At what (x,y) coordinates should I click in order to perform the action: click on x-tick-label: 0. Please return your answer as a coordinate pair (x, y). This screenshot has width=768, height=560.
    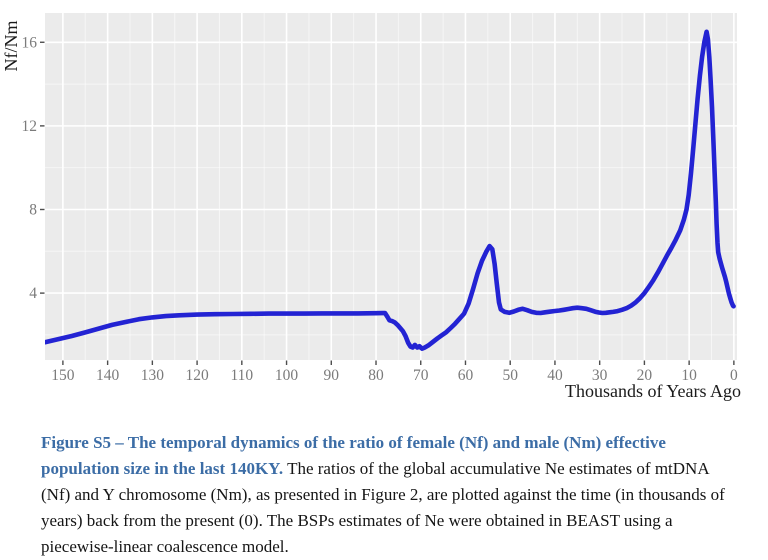
    Looking at the image, I should click on (734, 375).